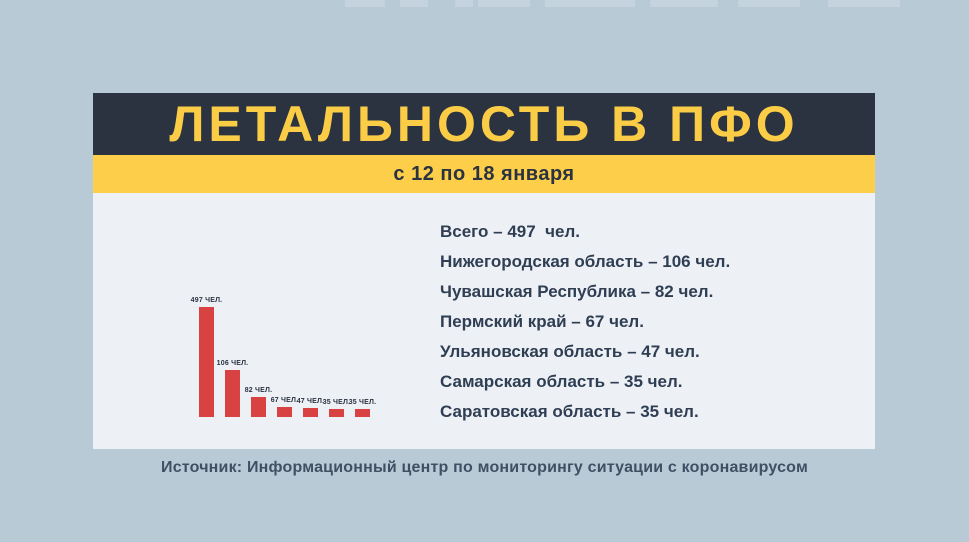 This screenshot has width=969, height=542. Describe the element at coordinates (232, 363) in the screenshot. I see `bar-value-label: 106 ЧЕЛ.` at that location.